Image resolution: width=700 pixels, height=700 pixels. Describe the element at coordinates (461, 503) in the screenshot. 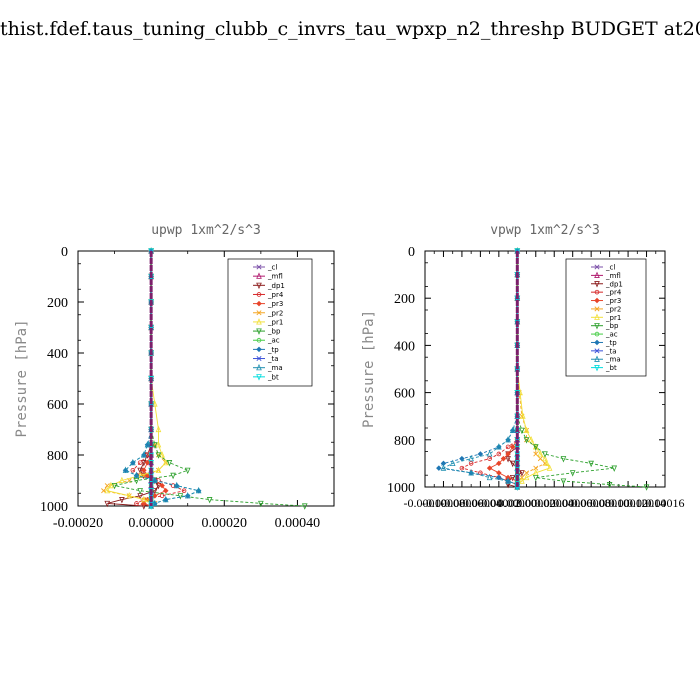

I see `x-tick-label: -0.00006` at that location.